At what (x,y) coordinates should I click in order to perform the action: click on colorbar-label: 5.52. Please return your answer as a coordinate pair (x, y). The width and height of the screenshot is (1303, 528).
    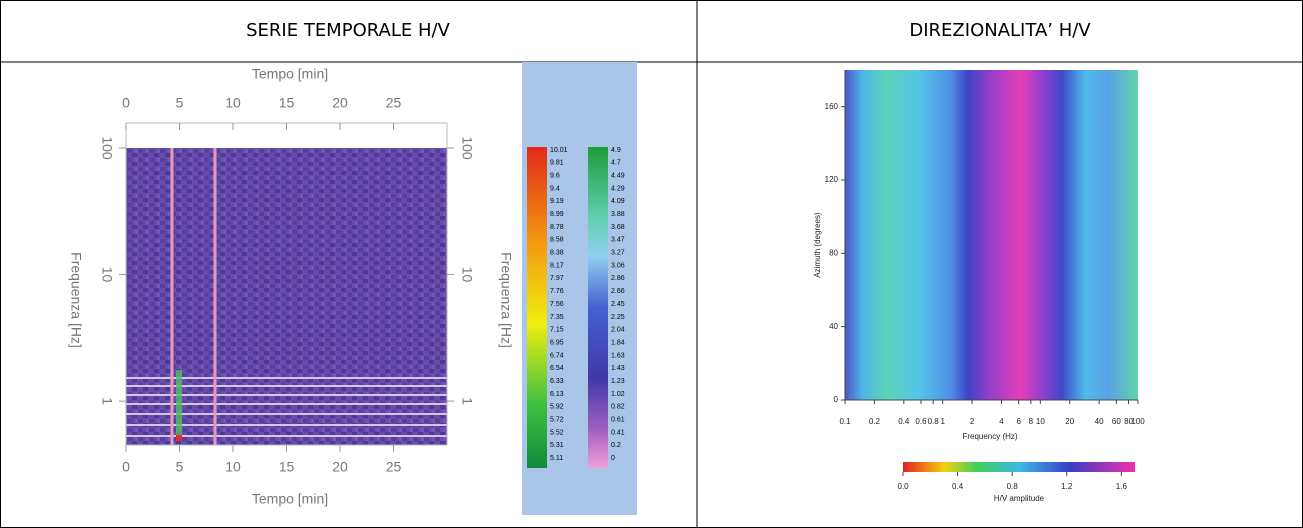
    Looking at the image, I should click on (557, 432).